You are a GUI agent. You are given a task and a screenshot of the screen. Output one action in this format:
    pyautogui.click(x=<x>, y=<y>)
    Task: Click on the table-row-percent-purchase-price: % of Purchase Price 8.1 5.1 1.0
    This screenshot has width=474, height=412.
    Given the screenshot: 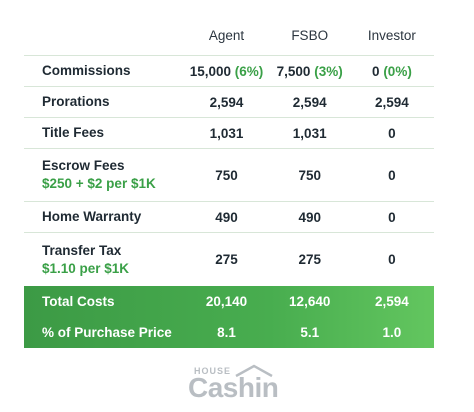 What is the action you would take?
    pyautogui.click(x=229, y=332)
    